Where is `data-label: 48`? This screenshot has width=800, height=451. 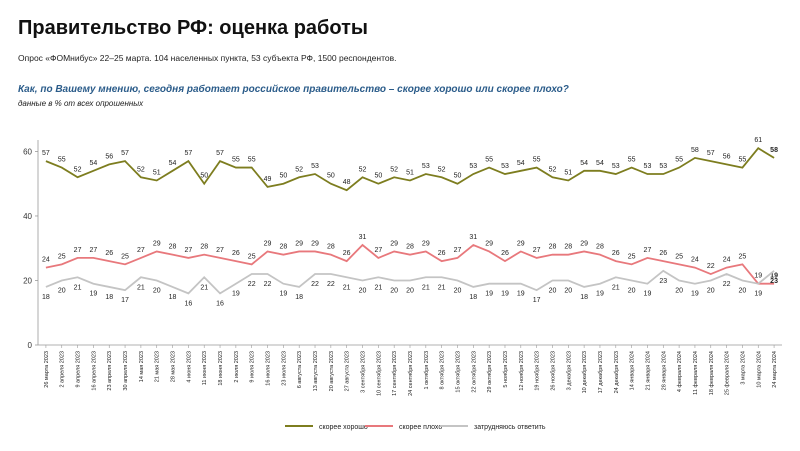 data-label: 48 is located at coordinates (347, 182).